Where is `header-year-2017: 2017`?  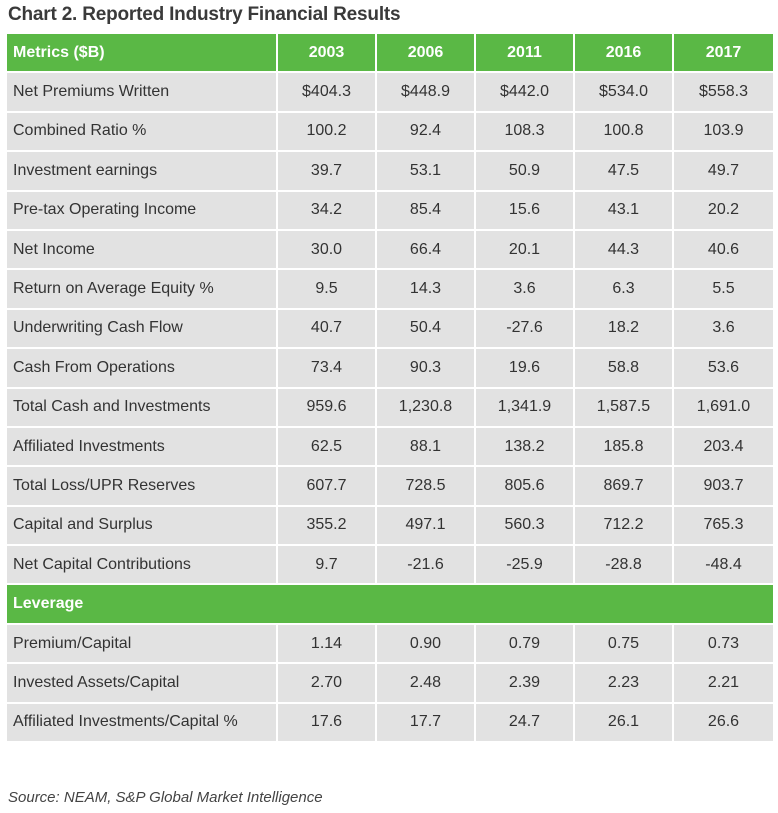 header-year-2017: 2017 is located at coordinates (723, 54).